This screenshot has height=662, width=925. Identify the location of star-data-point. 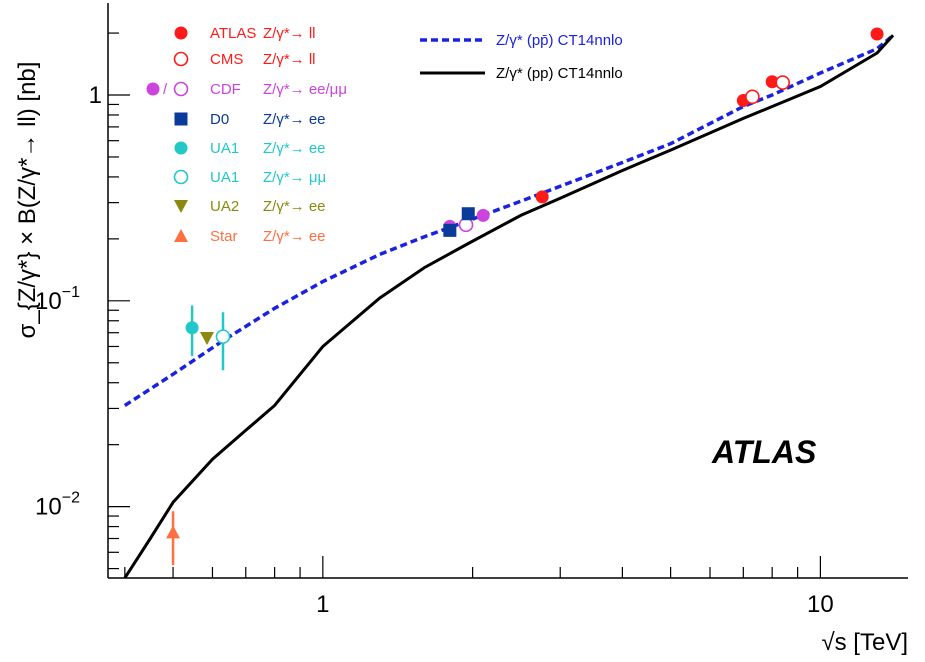
(173, 532).